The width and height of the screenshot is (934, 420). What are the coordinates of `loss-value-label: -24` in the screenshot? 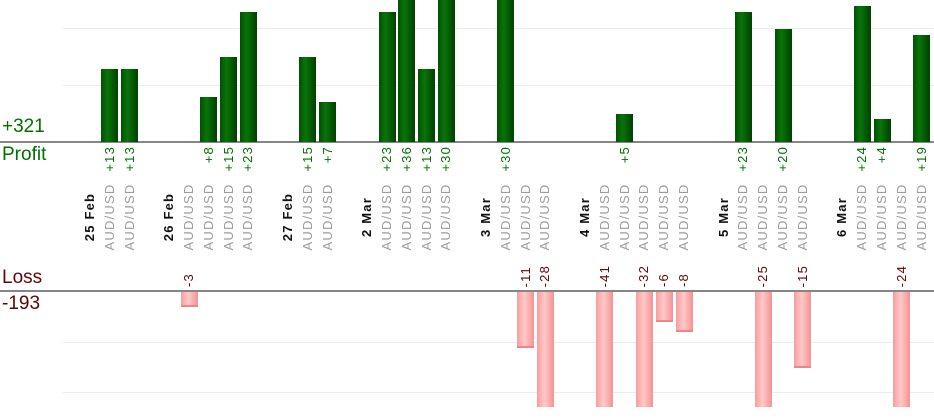 It's located at (901, 275).